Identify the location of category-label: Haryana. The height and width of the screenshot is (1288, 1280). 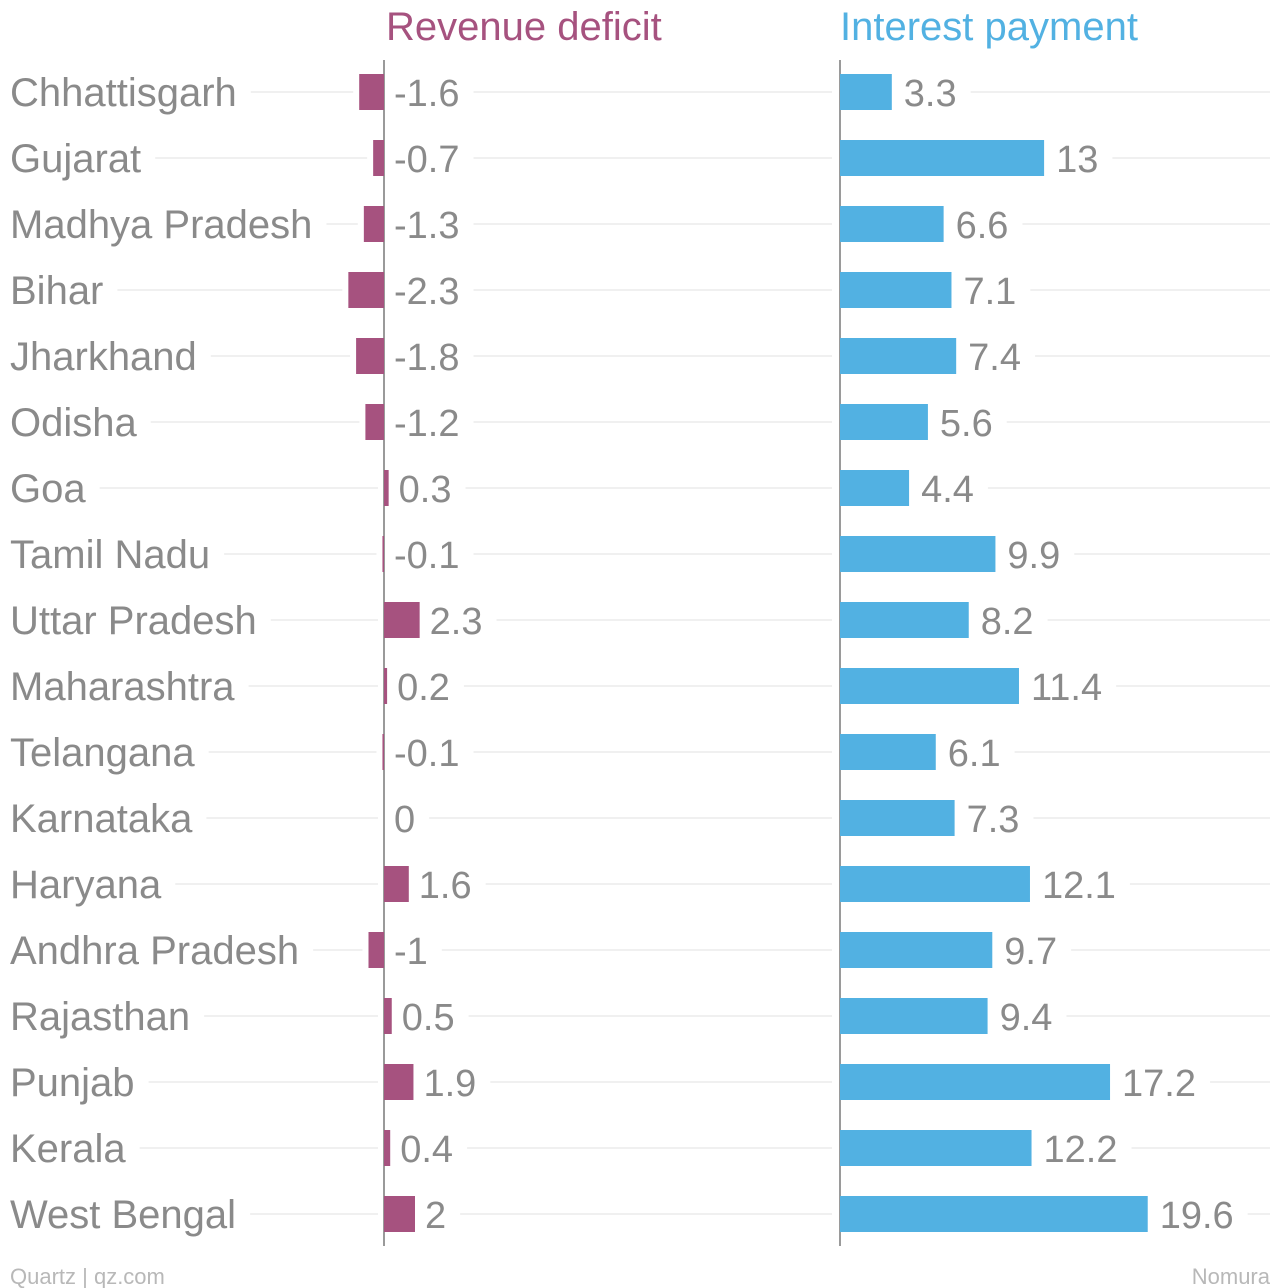
(86, 885).